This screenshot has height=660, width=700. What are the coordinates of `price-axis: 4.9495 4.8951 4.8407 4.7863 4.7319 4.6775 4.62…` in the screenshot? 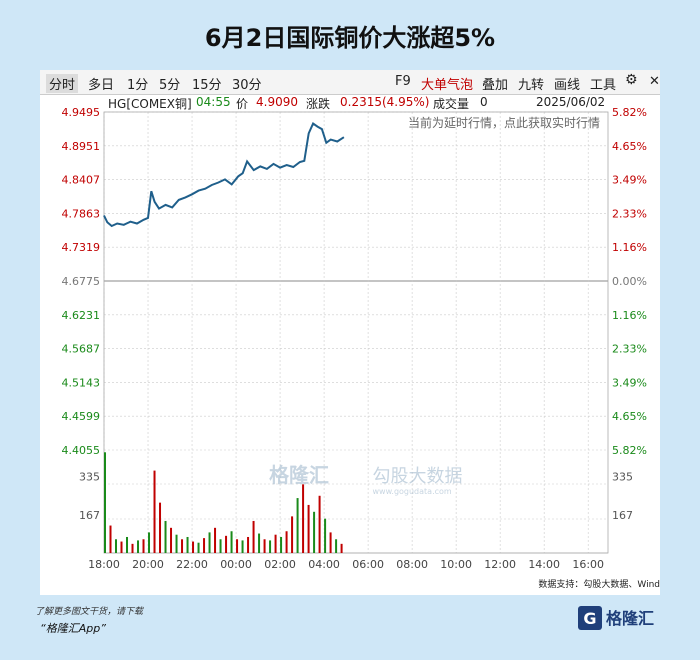 It's located at (81, 314).